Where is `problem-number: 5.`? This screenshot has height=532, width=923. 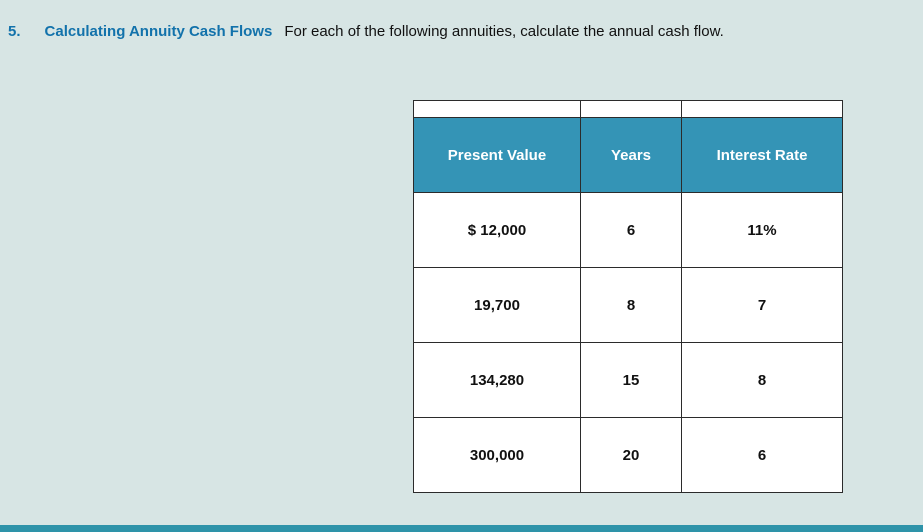
problem-number: 5. is located at coordinates (14, 31).